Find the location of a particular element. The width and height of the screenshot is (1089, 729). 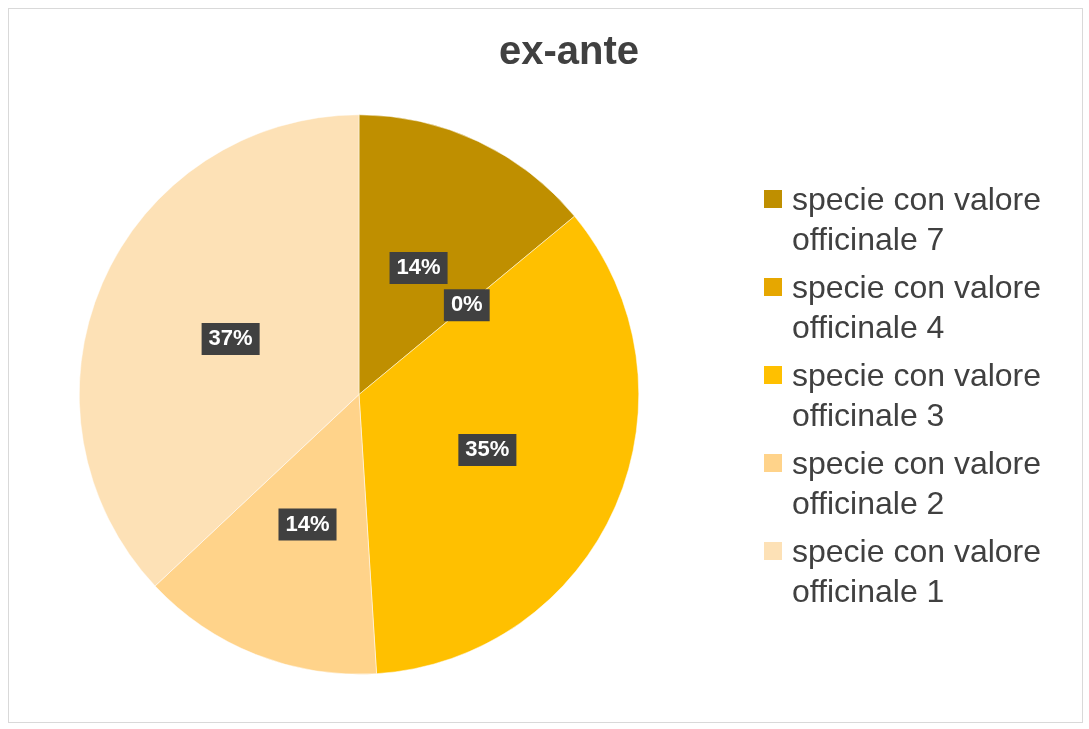

data-label: 37% is located at coordinates (230, 338).